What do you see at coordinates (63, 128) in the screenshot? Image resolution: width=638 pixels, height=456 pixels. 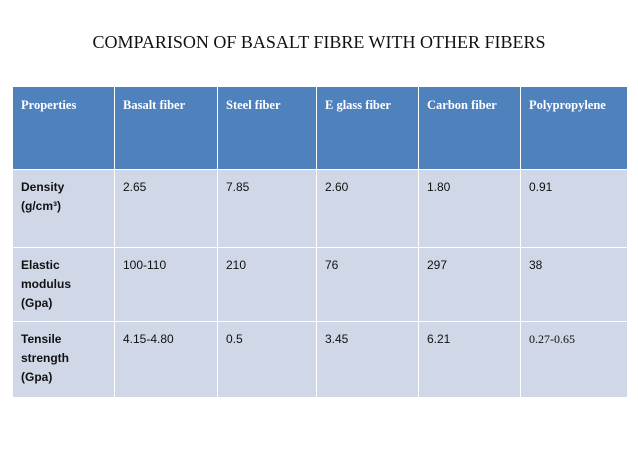 I see `header-properties: Properties` at bounding box center [63, 128].